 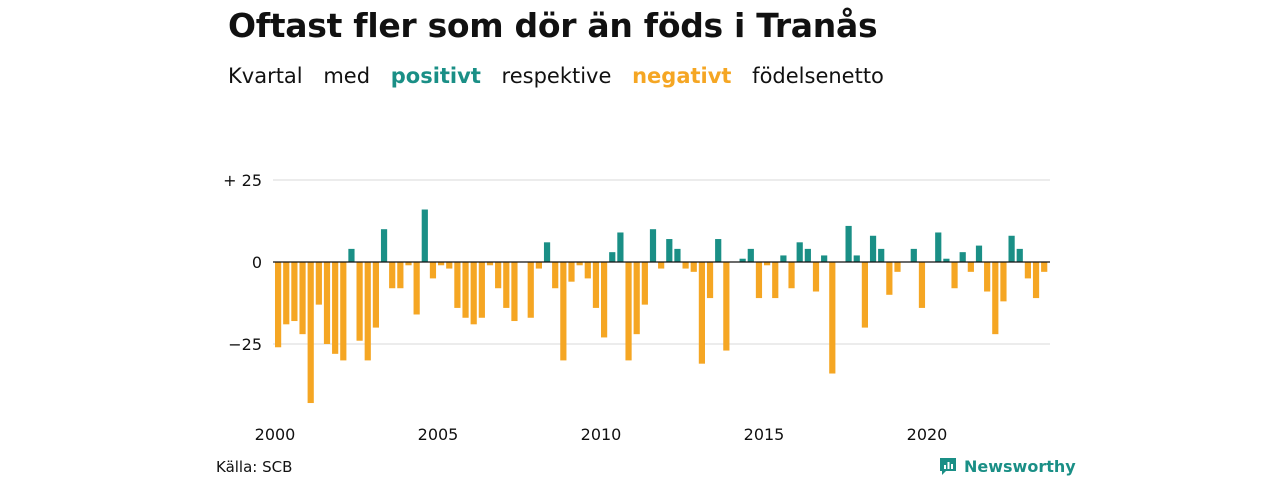 I want to click on subtitle-word: respektive, so click(x=556, y=76).